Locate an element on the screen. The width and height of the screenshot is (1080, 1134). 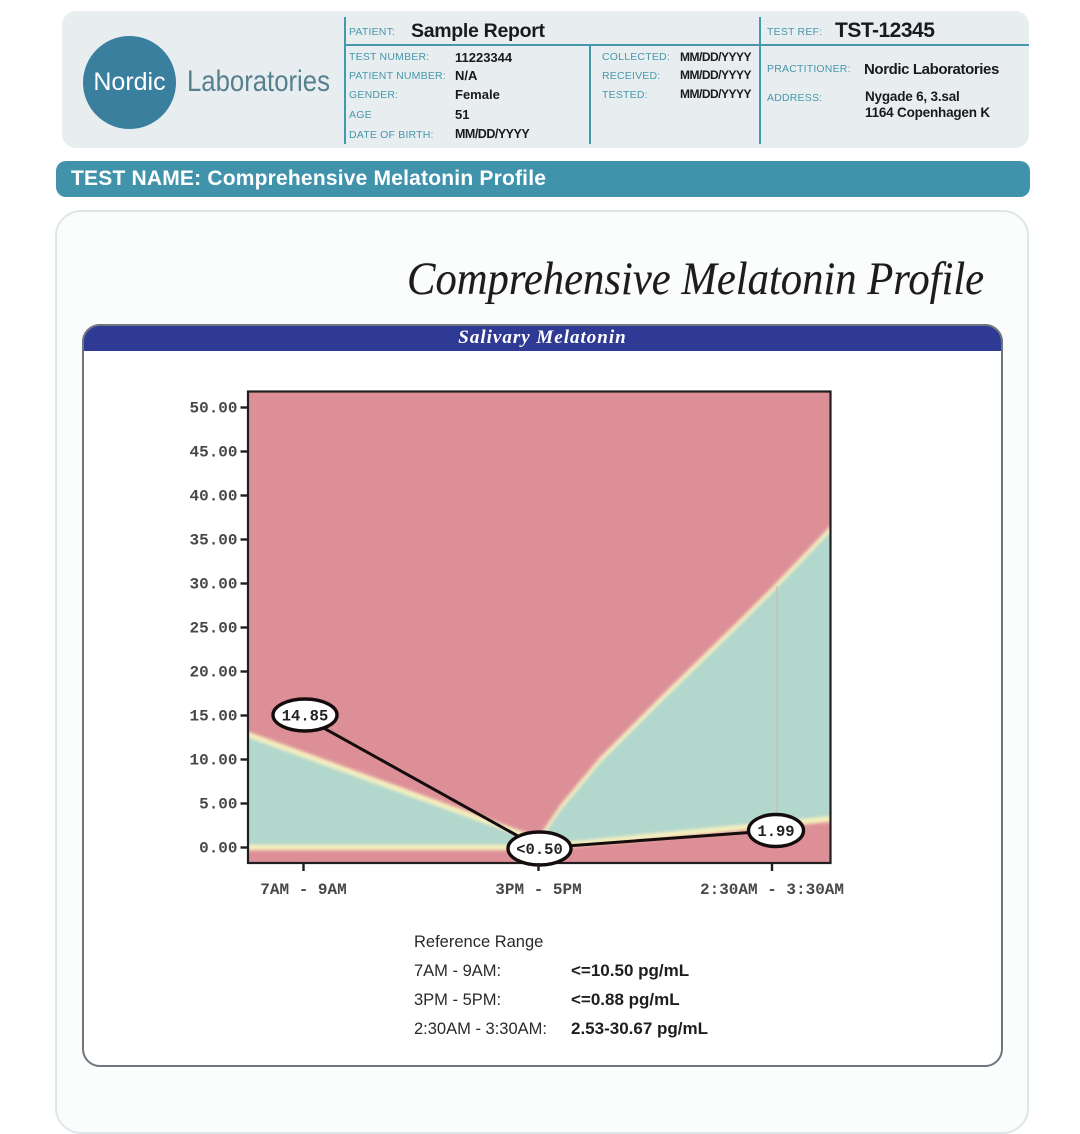
svg-text: 3PM - 5PM is located at coordinates (538, 890).